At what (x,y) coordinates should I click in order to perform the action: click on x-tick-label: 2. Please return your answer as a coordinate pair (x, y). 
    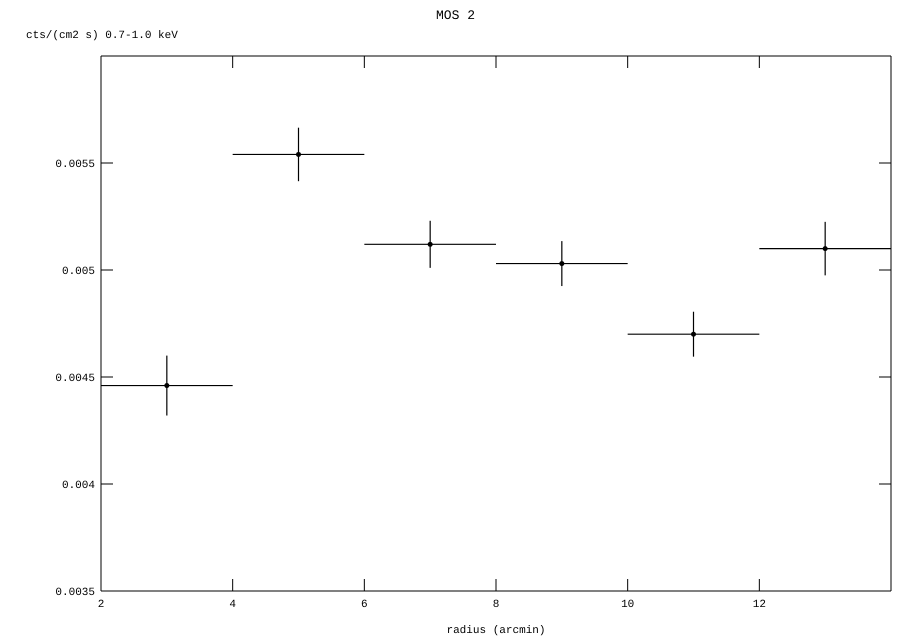
    Looking at the image, I should click on (101, 604).